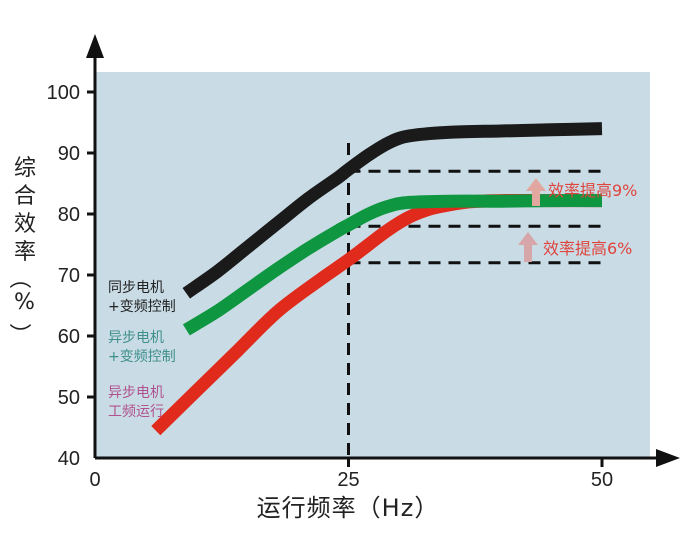 Image resolution: width=696 pixels, height=553 pixels. What do you see at coordinates (25, 224) in the screenshot?
I see `y-axis-label-char: 效` at bounding box center [25, 224].